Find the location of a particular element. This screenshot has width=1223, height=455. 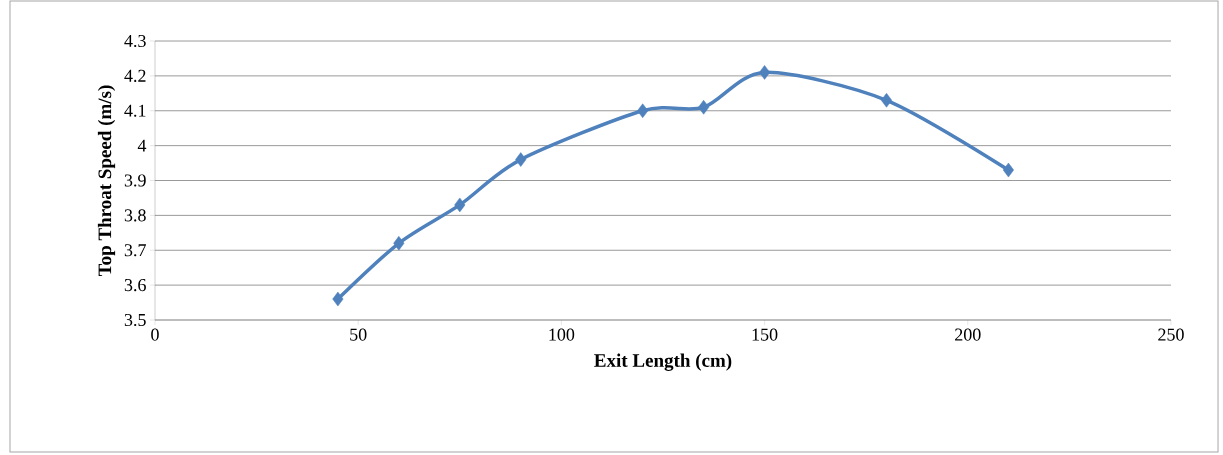

y-tick-label: 3.8 is located at coordinates (135, 215).